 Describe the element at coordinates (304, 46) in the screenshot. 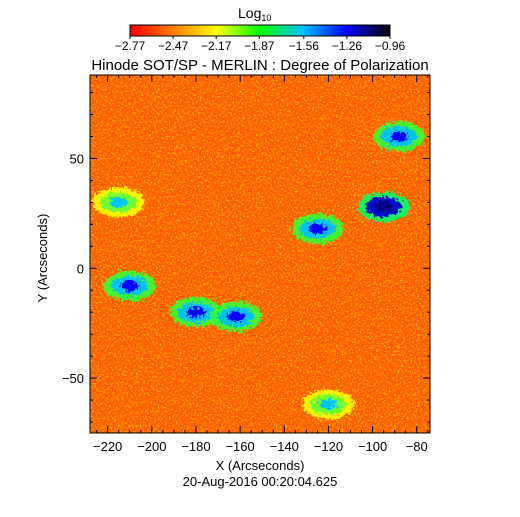

I see `colorbar-tick-label: −1.56` at that location.